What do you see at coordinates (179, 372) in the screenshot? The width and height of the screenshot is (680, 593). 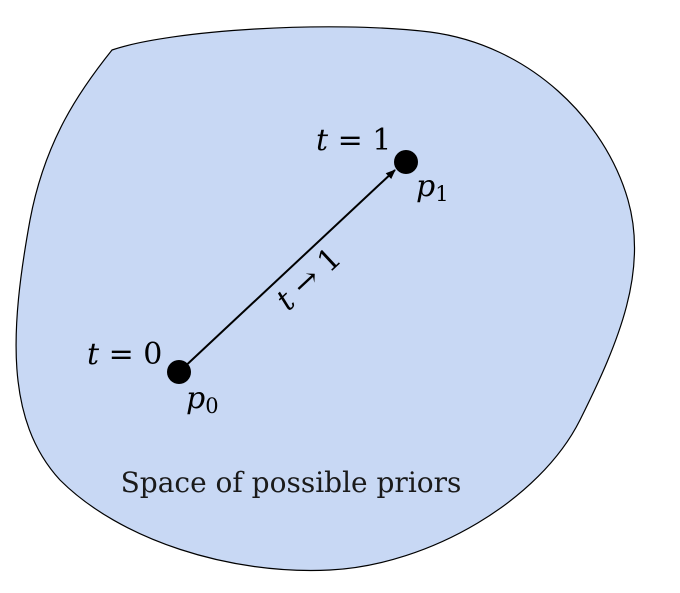 I see `point-p0` at bounding box center [179, 372].